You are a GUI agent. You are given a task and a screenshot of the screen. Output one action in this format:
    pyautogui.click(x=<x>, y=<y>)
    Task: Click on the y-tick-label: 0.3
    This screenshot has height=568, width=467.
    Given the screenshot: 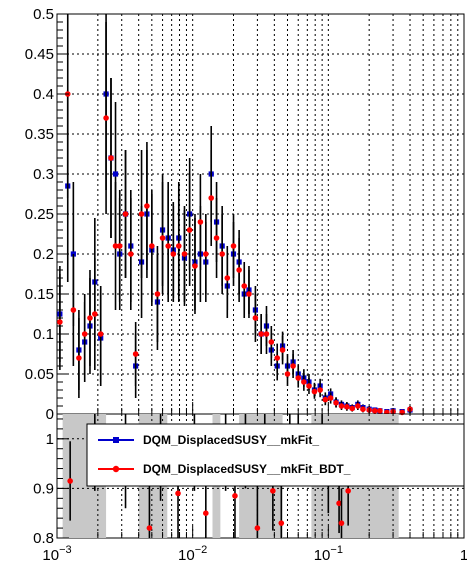 What is the action you would take?
    pyautogui.click(x=43, y=174)
    